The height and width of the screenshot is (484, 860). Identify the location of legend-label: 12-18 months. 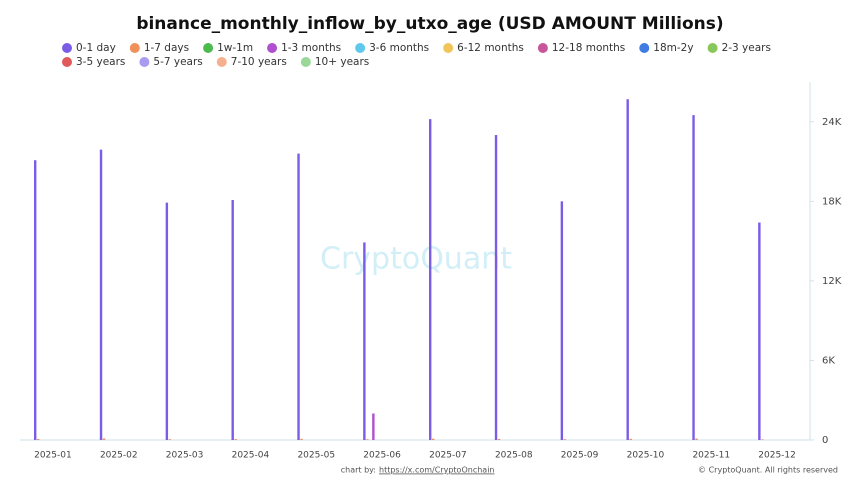
(588, 48).